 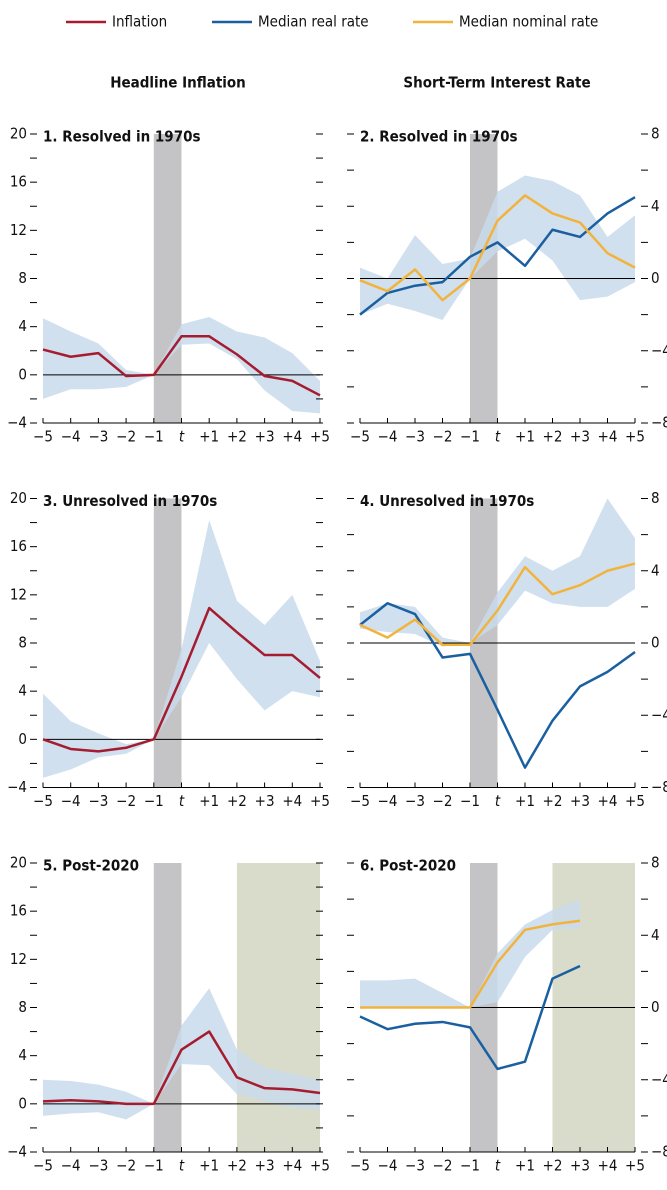 I want to click on panel-title: 3. Unresolved in 1970s, so click(x=130, y=501).